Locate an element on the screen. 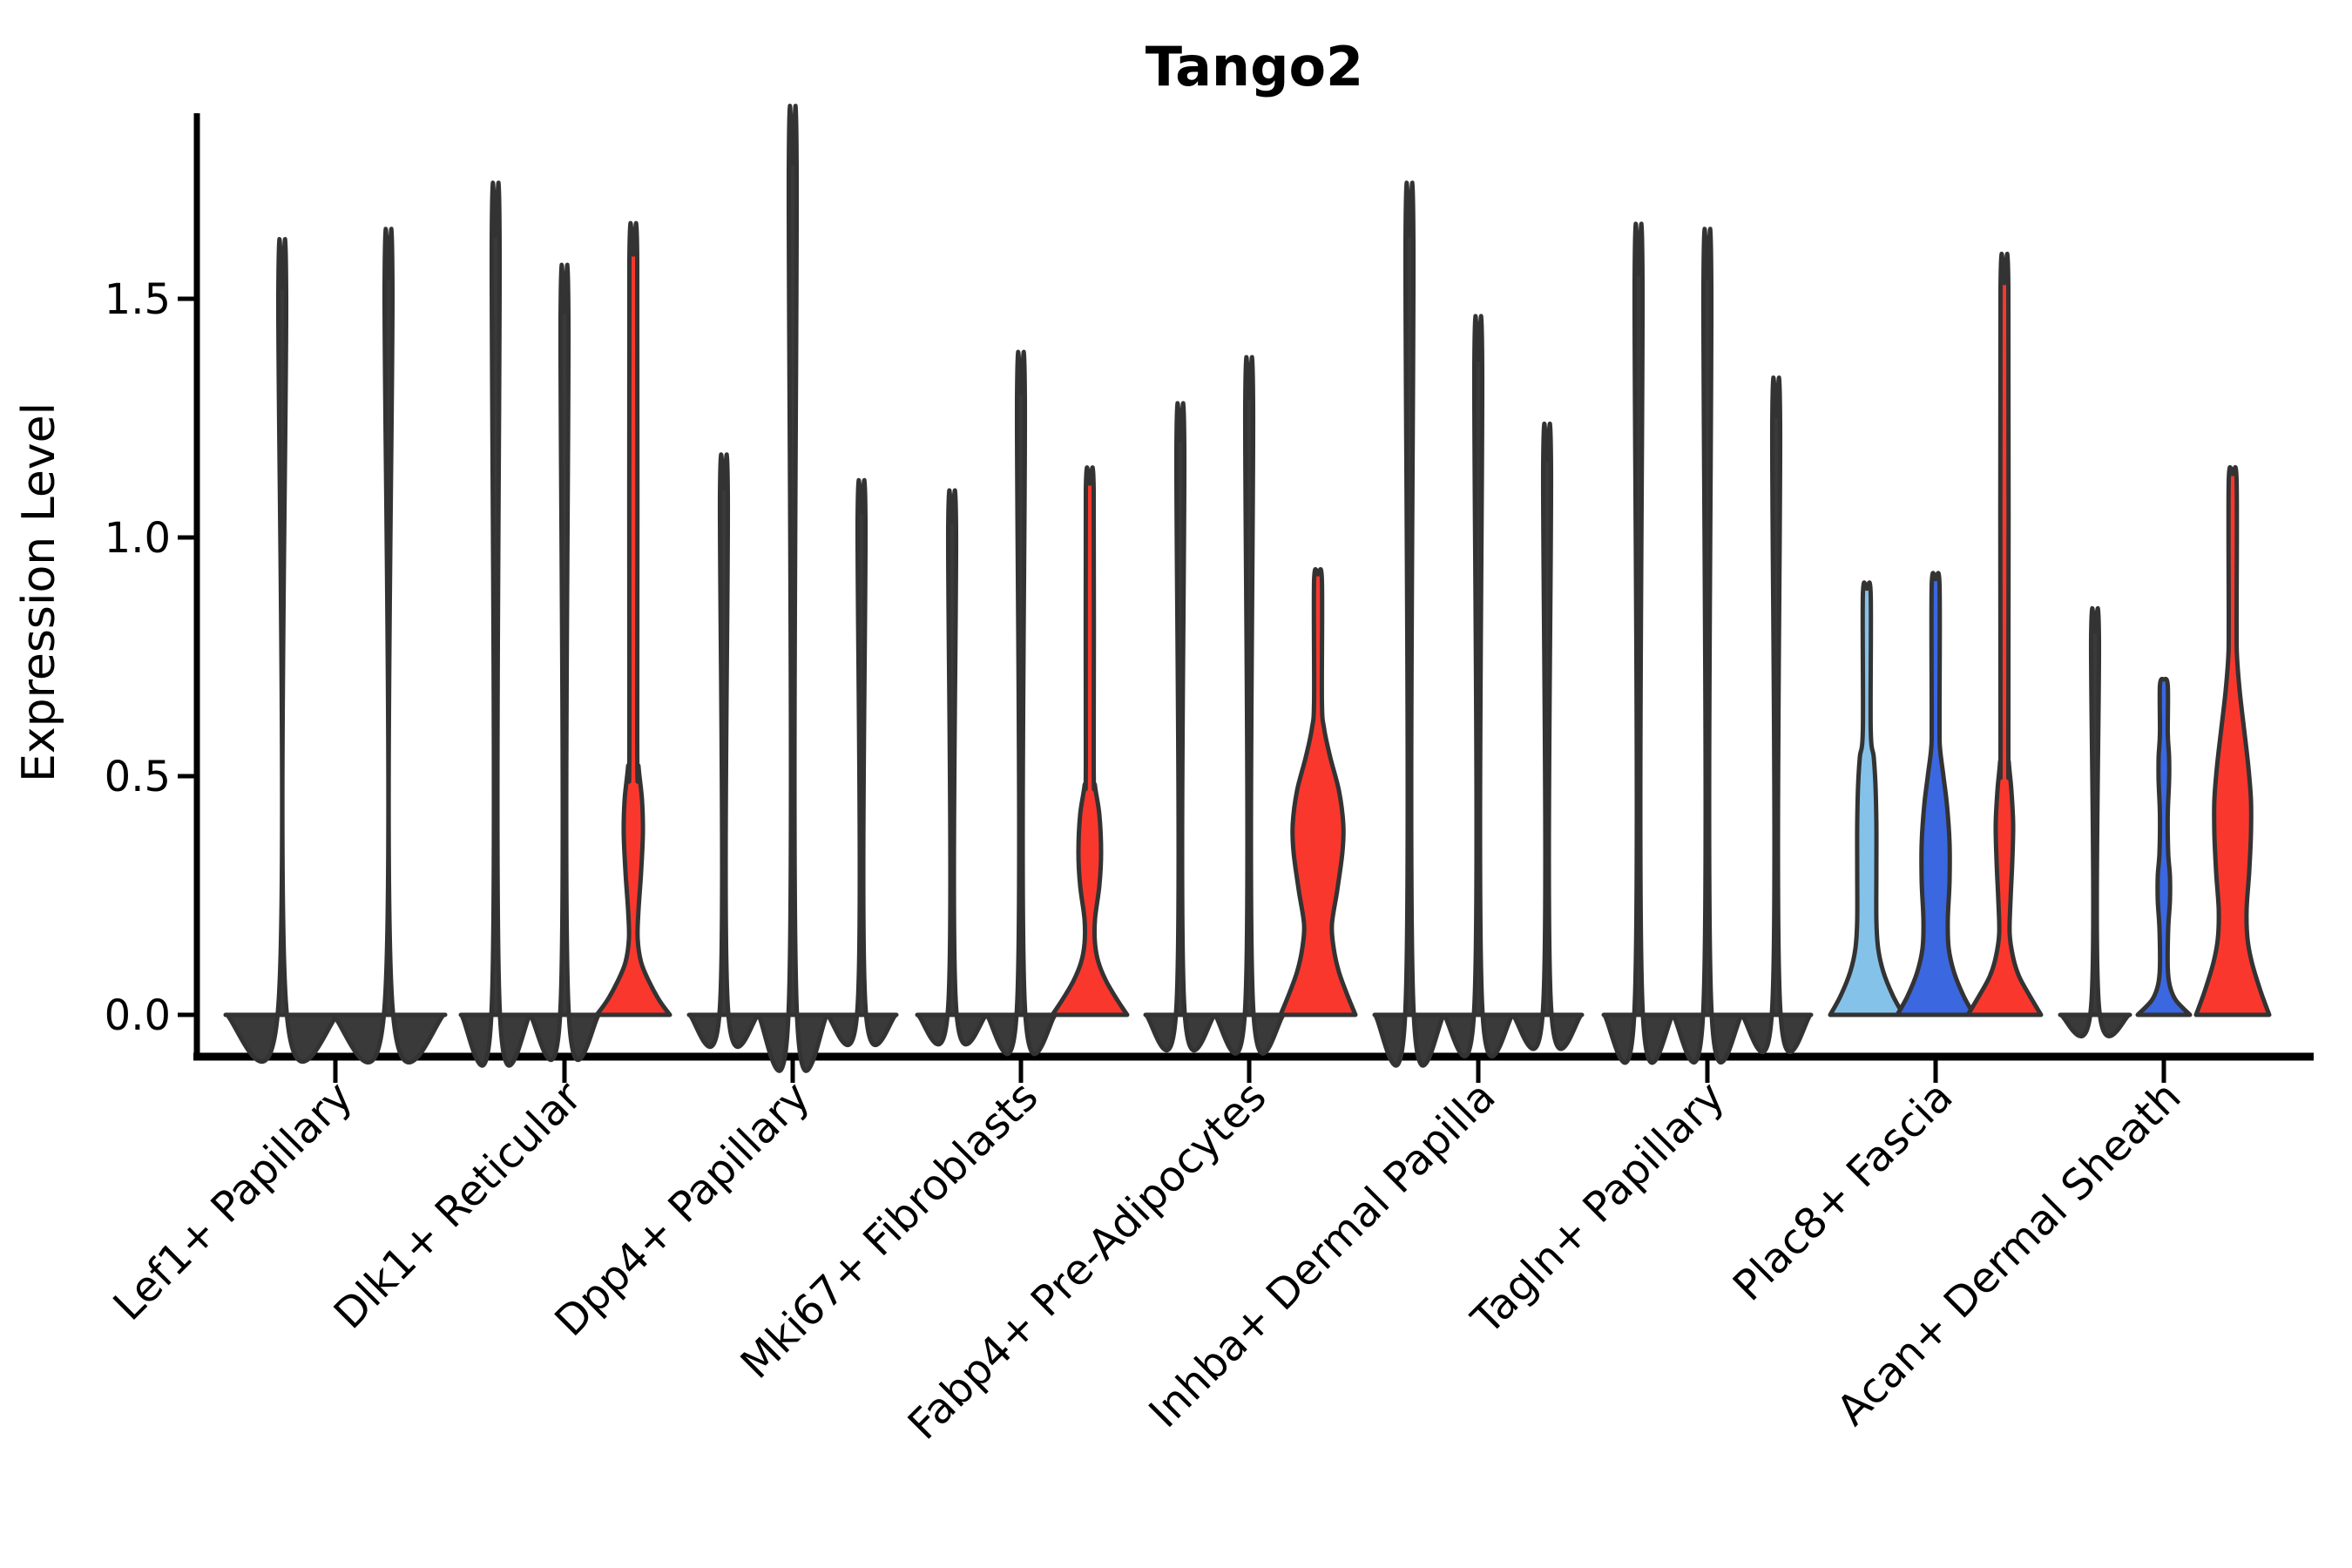  x-tick-label-dlk1-reticular: Dlk1+ Reticular is located at coordinates (458, 1205).